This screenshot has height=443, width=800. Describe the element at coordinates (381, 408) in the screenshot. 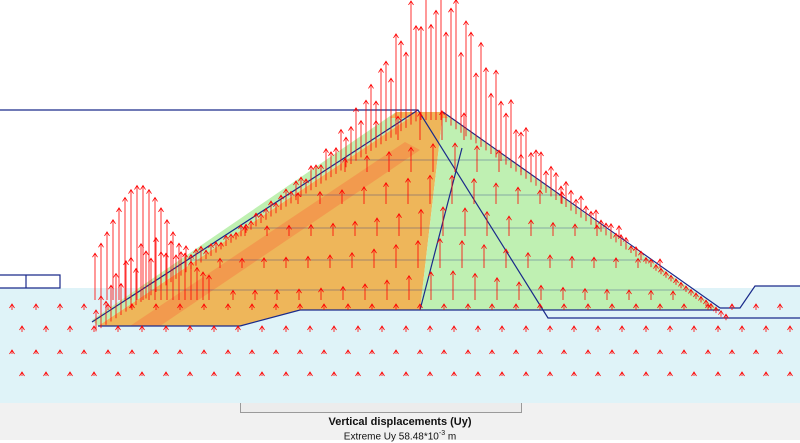

I see `horizontal-scrollbar` at that location.